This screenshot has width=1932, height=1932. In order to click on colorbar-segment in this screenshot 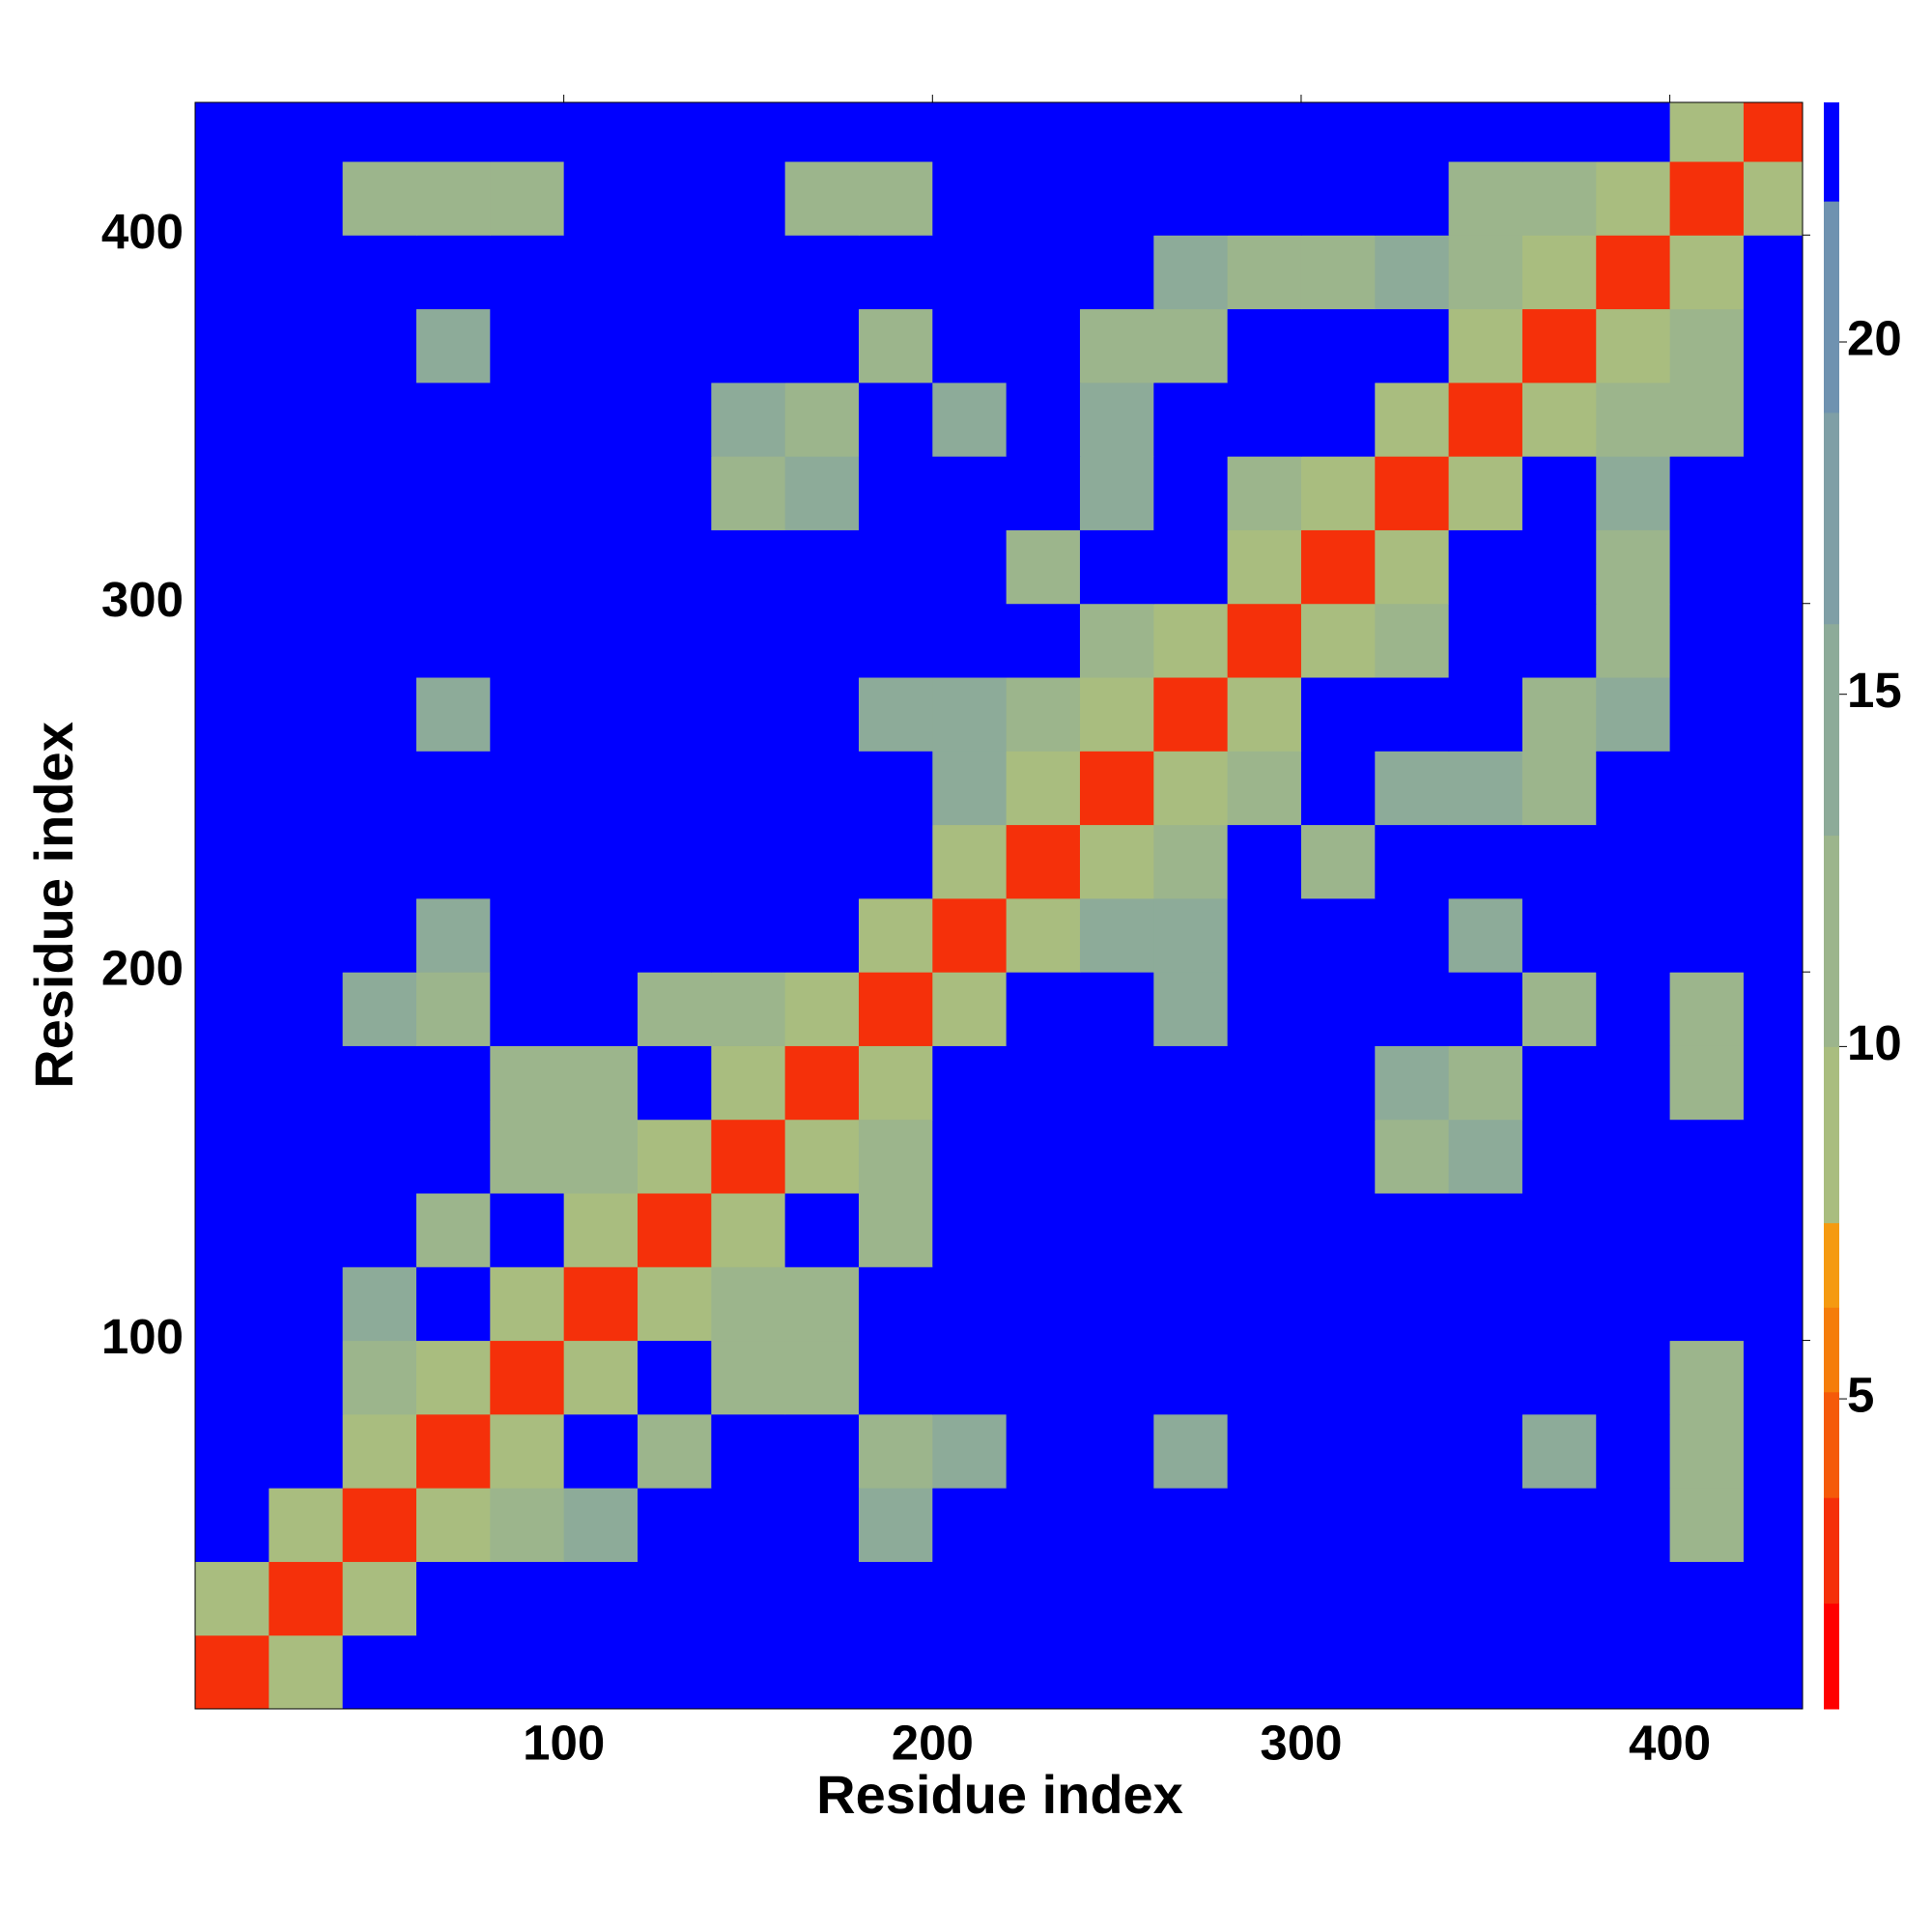, I will do `click(1831, 1135)`.